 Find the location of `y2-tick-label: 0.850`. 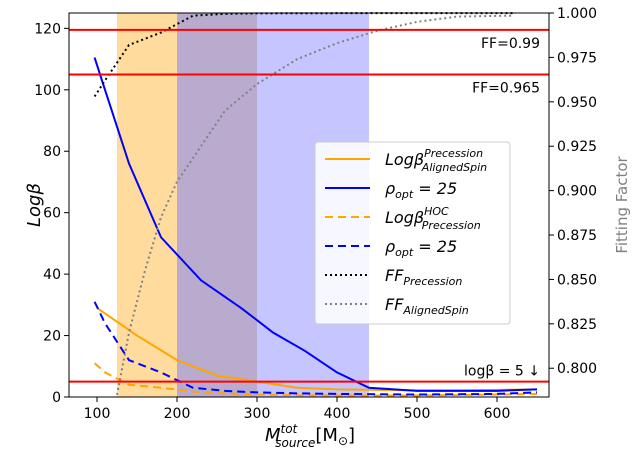

y2-tick-label: 0.850 is located at coordinates (577, 280).